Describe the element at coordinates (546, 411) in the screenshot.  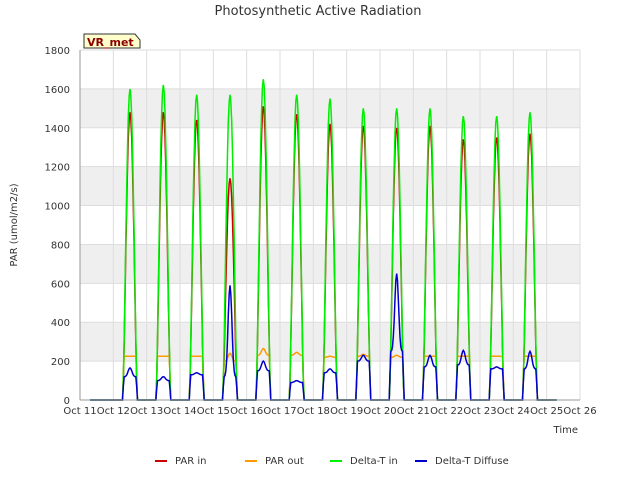
I see `x-tick-label: Oct 25` at that location.